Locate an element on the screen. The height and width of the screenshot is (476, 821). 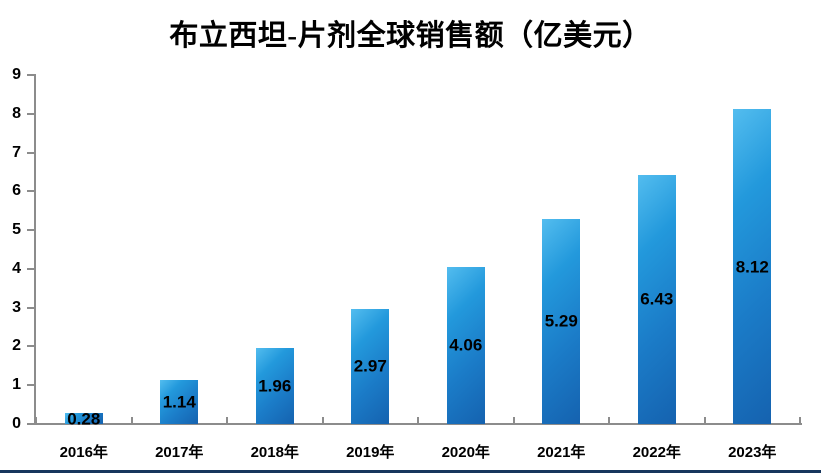
y-tick-label: 8 is located at coordinates (16, 113).